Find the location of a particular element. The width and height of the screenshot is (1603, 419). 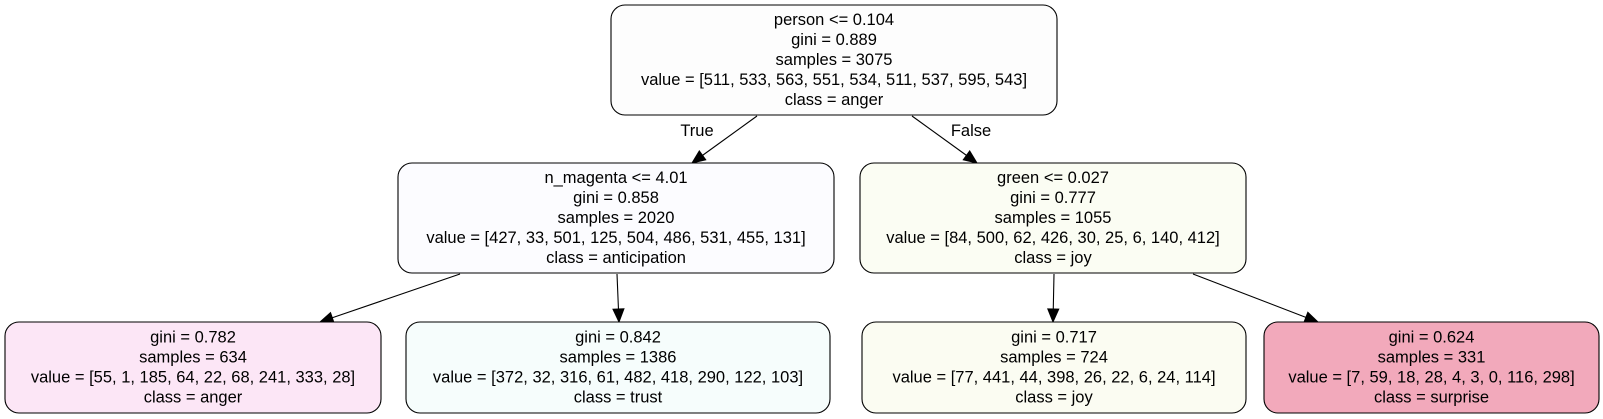

node-text-line: samples = 331 is located at coordinates (1432, 358).